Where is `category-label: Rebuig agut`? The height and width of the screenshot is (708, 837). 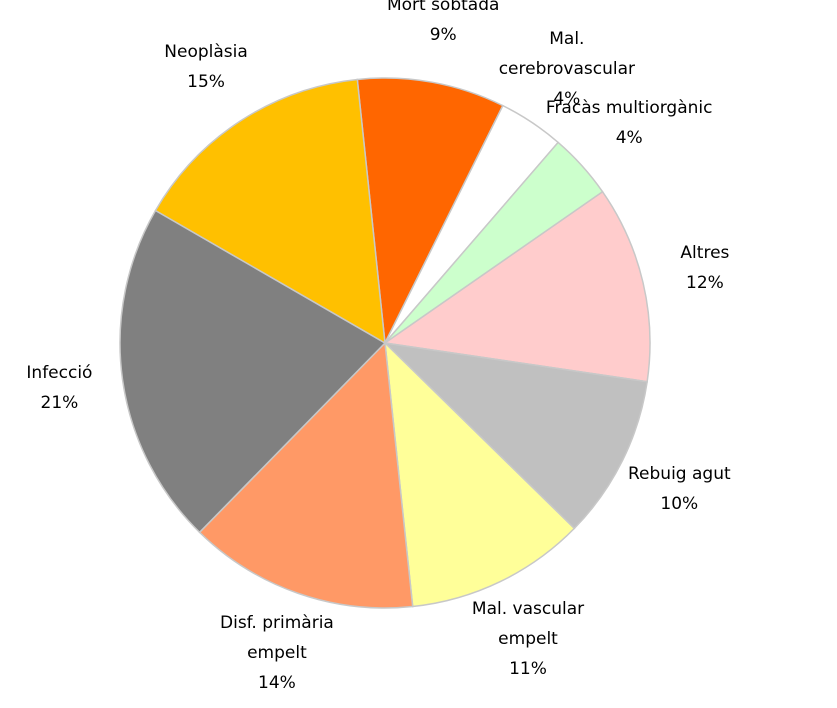
category-label: Rebuig agut is located at coordinates (679, 474).